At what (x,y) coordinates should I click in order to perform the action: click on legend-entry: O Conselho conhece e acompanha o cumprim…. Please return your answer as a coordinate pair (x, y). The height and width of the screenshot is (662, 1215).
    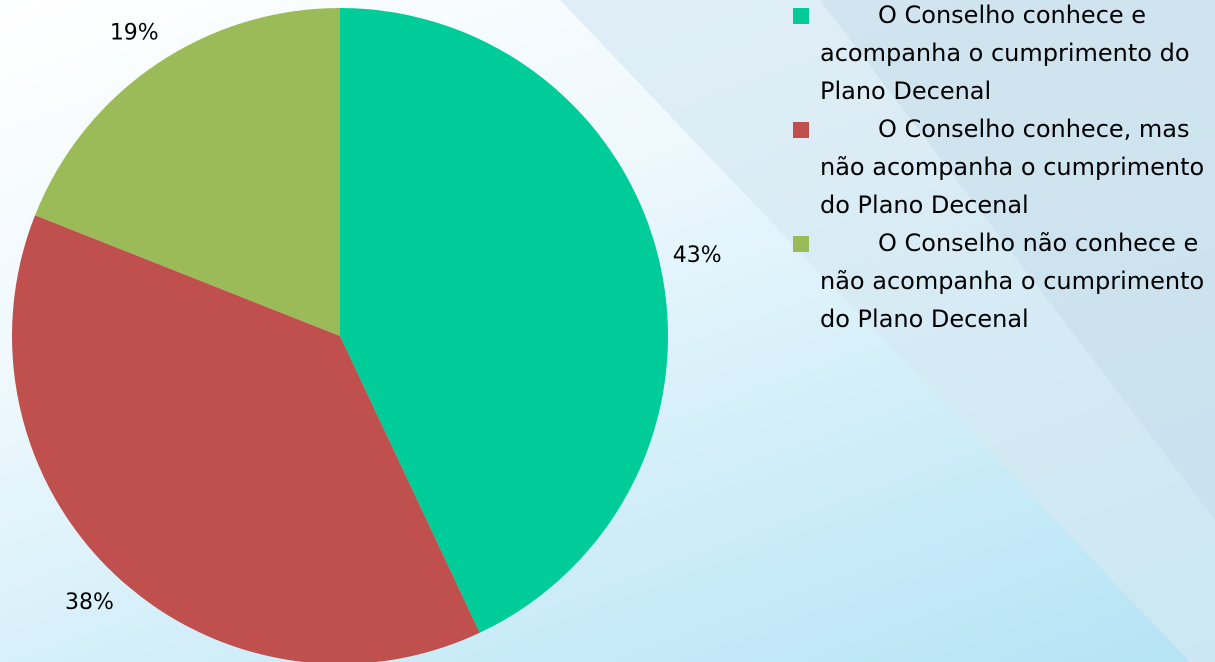
    Looking at the image, I should click on (1003, 55).